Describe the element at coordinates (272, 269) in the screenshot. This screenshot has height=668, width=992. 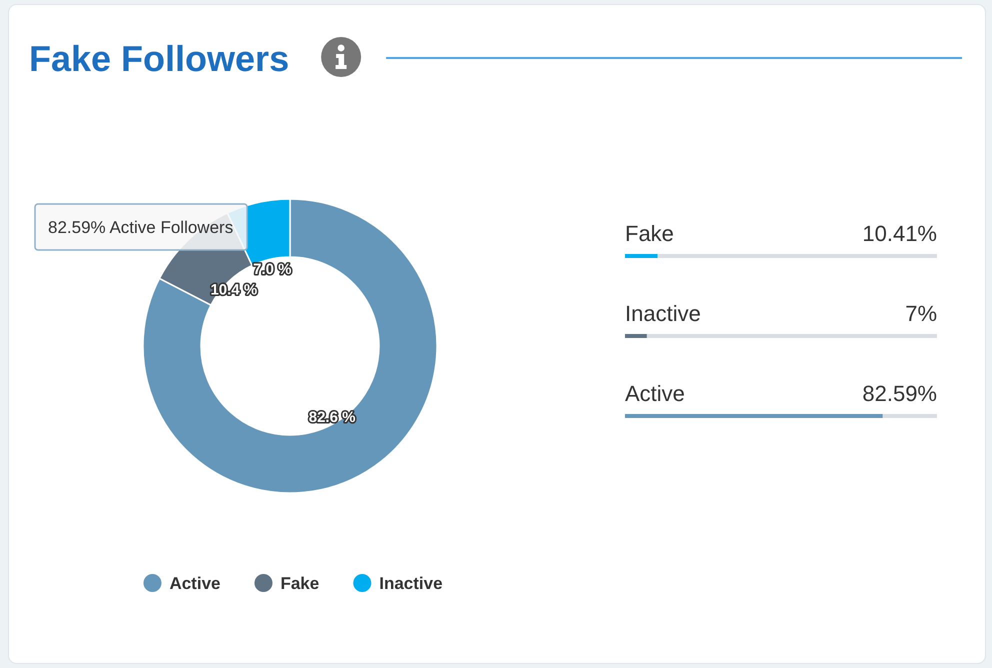
I see `data-label: 7.0 %` at that location.